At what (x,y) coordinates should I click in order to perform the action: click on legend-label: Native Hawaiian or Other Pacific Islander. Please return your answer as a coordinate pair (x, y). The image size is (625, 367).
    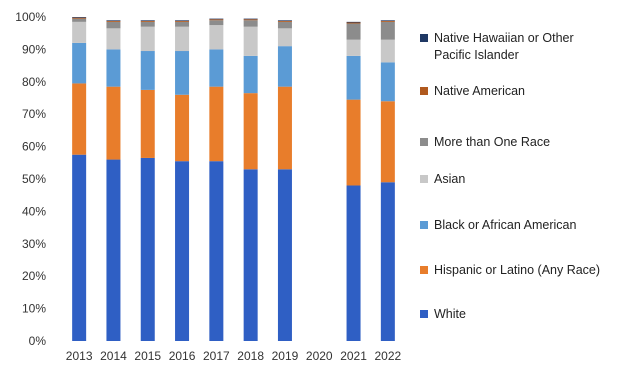
    Looking at the image, I should click on (504, 46).